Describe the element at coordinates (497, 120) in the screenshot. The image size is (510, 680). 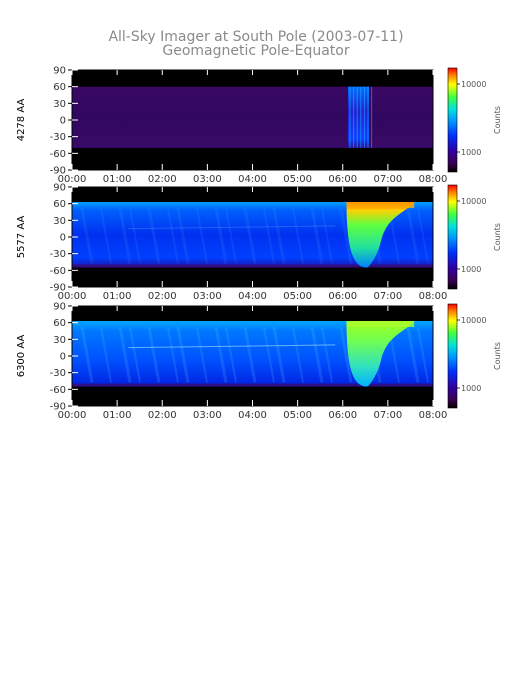
I see `colorbar-label: Counts` at that location.